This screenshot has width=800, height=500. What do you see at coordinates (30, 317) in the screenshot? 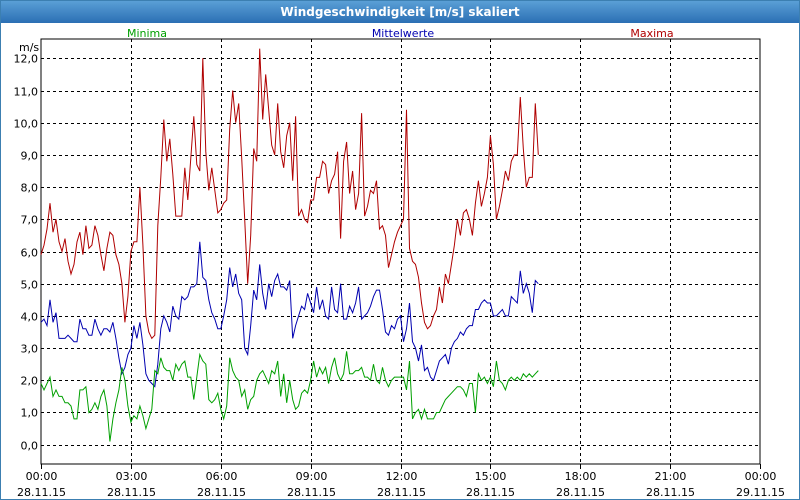
I see `y-tick-label: 4,0` at bounding box center [30, 317].